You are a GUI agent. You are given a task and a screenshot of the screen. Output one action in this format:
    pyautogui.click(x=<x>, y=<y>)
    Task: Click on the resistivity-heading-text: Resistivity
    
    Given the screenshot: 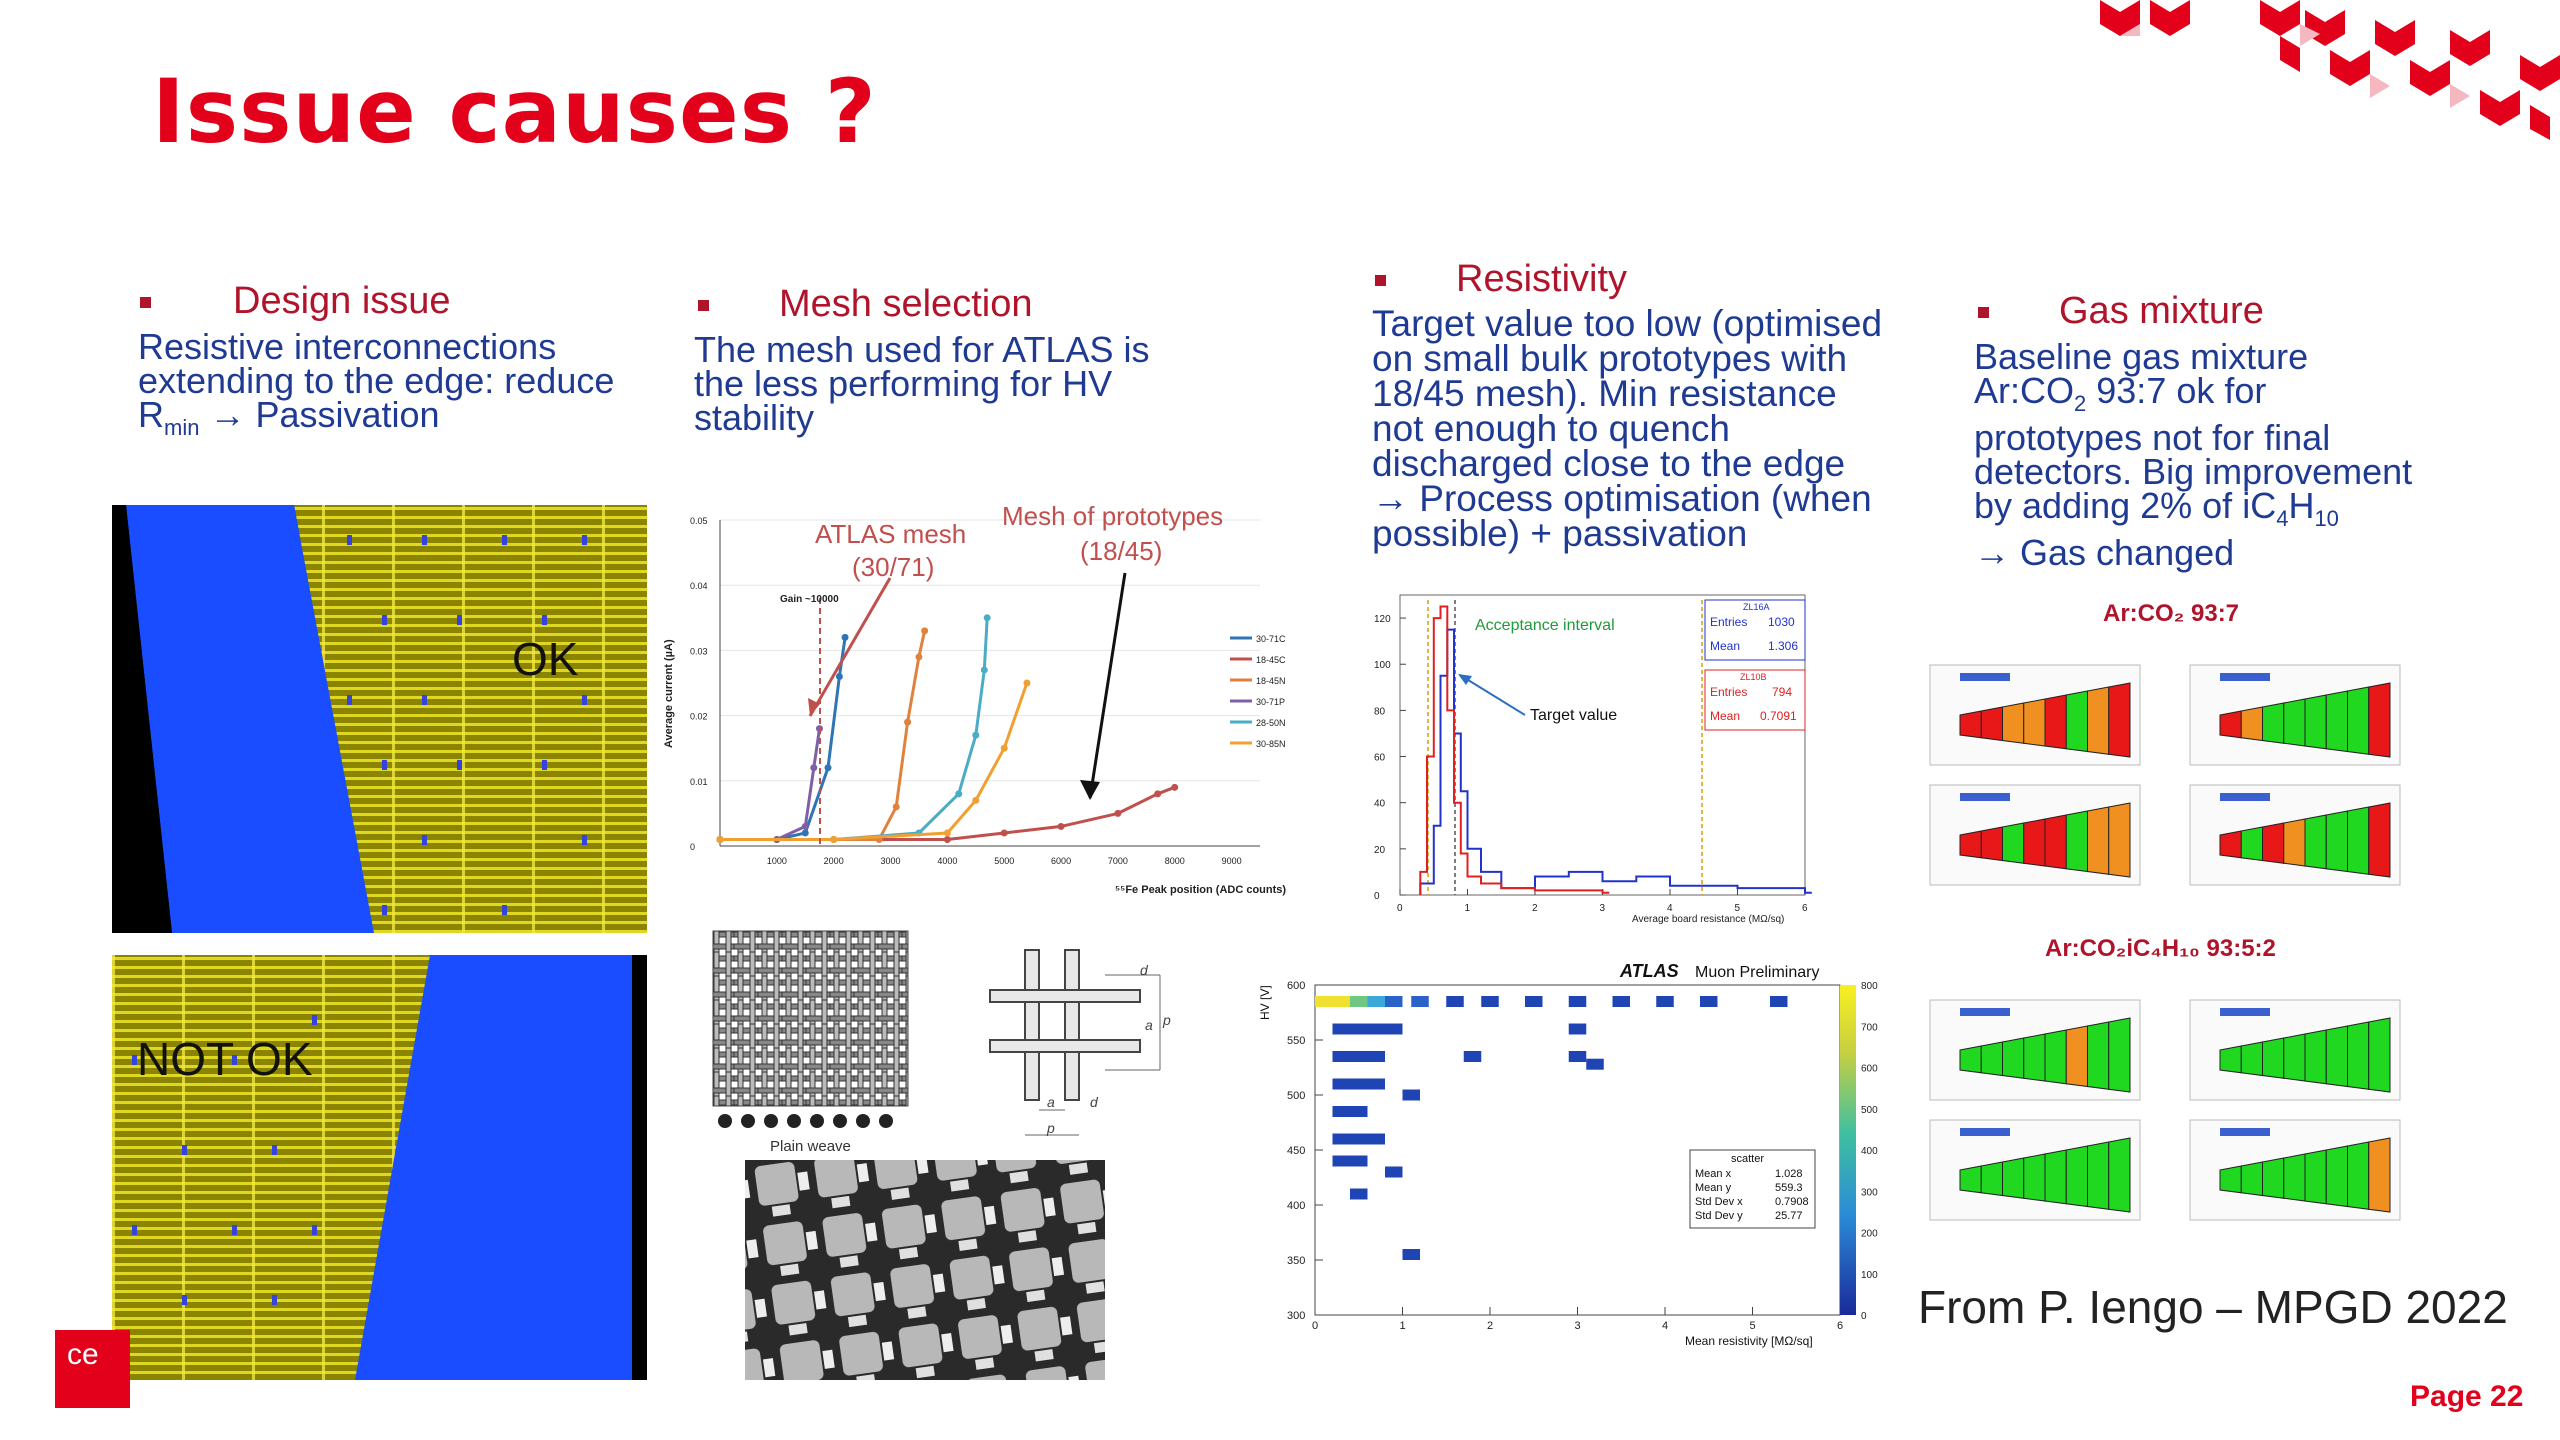 What is the action you would take?
    pyautogui.click(x=1542, y=279)
    